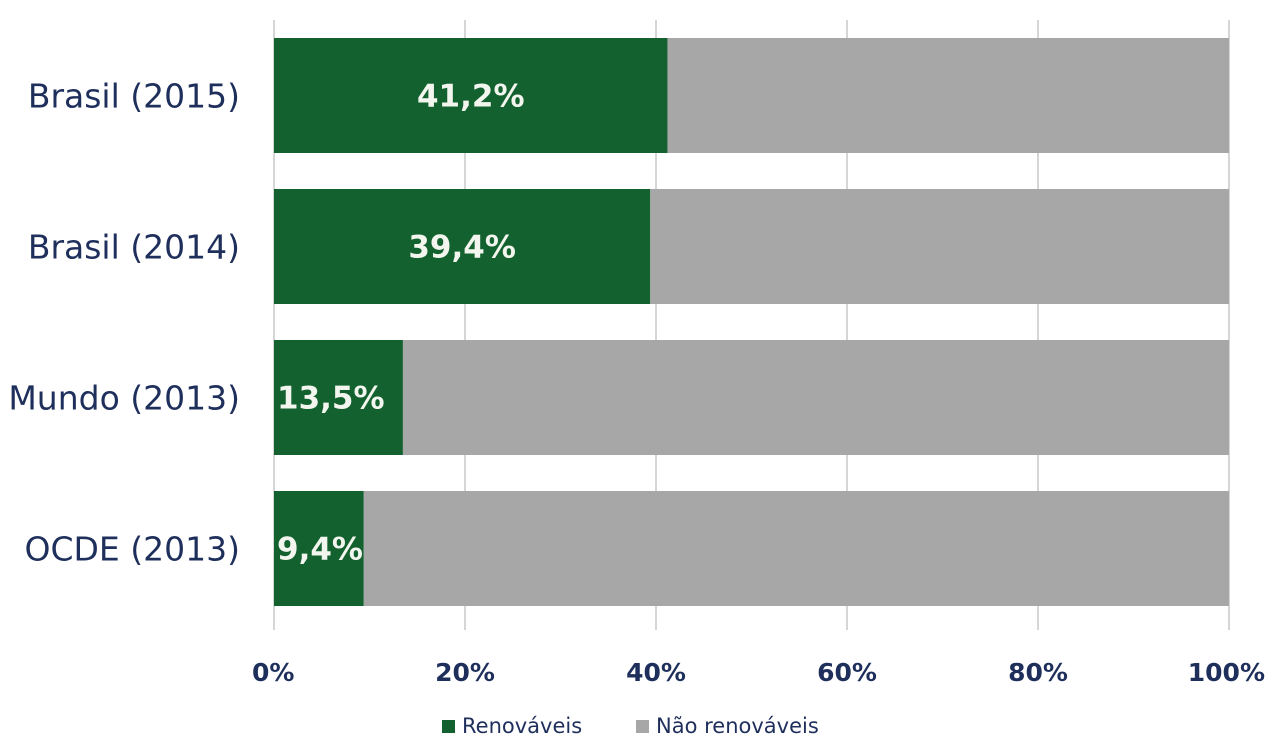  I want to click on legend-label-nao-renovaveis: Não renováveis, so click(737, 726).